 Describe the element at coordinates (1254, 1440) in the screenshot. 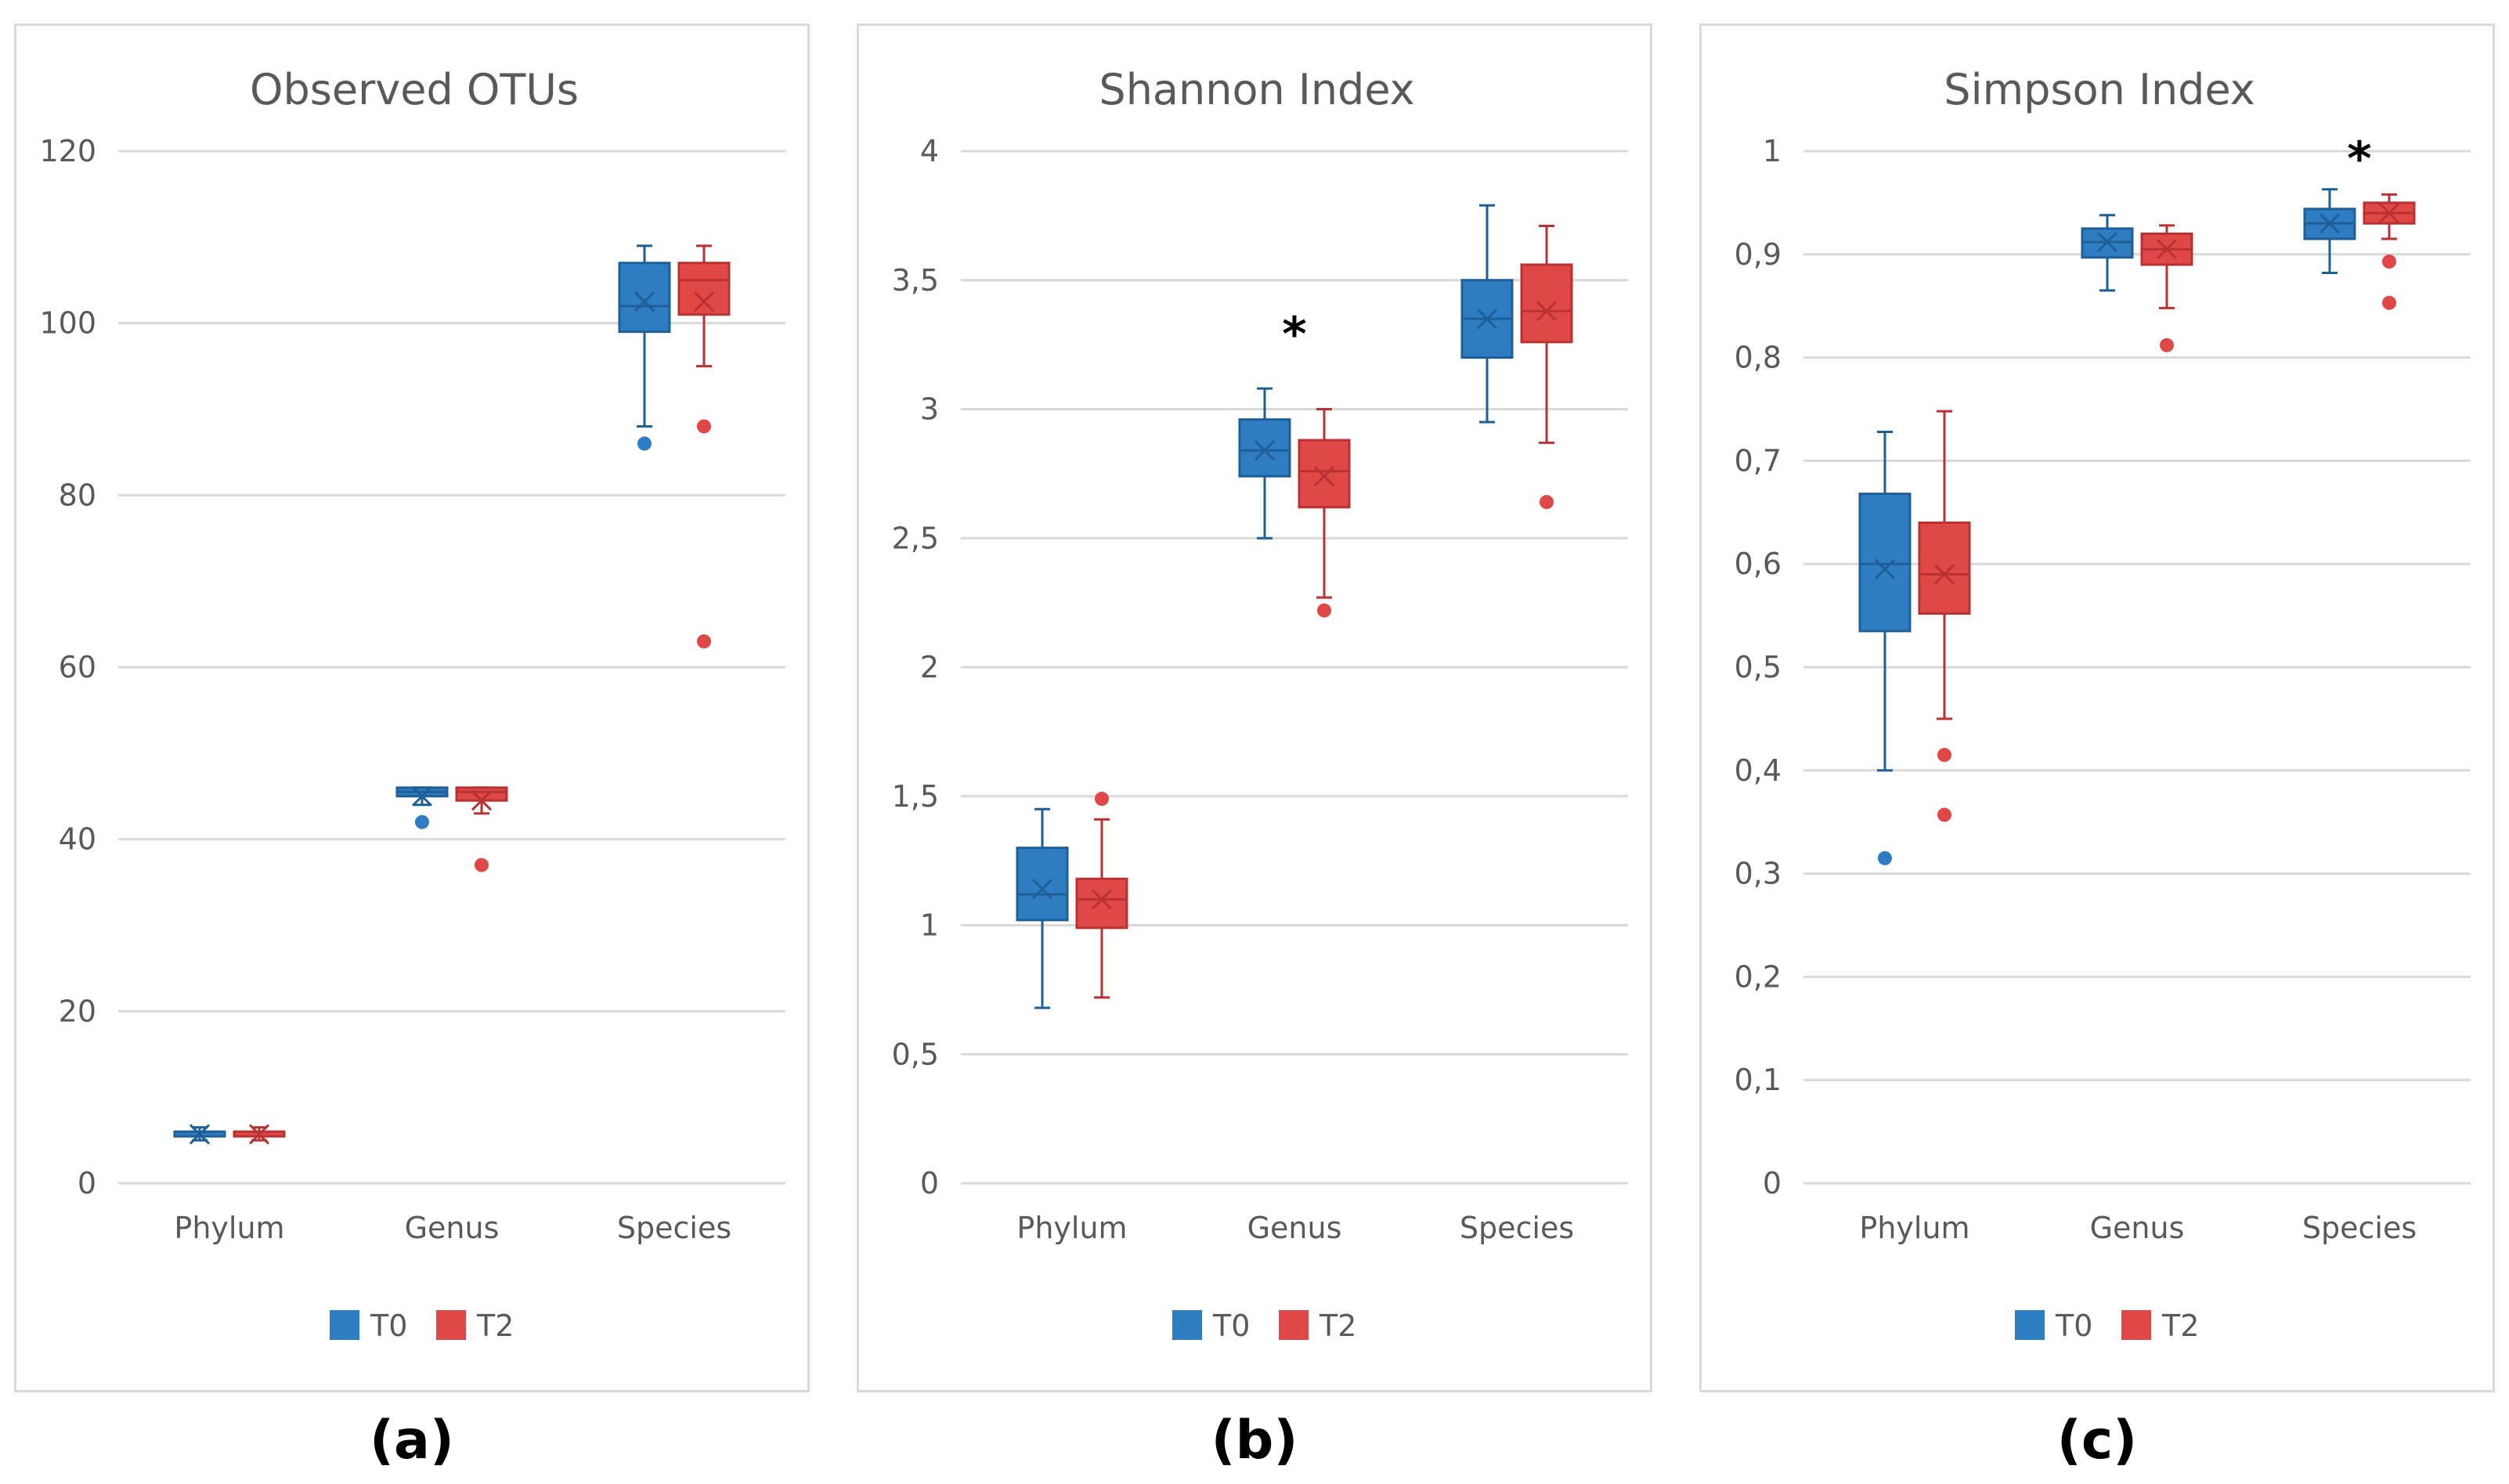

I see `panel-label-b: (b)` at that location.